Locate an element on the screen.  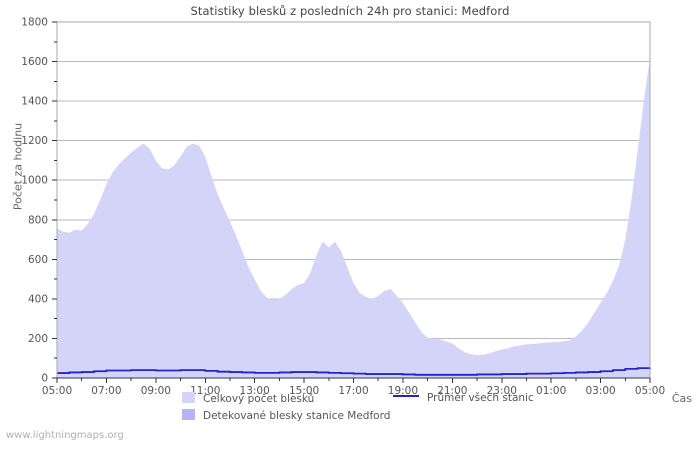
x-axis-title: Čas is located at coordinates (681, 398).